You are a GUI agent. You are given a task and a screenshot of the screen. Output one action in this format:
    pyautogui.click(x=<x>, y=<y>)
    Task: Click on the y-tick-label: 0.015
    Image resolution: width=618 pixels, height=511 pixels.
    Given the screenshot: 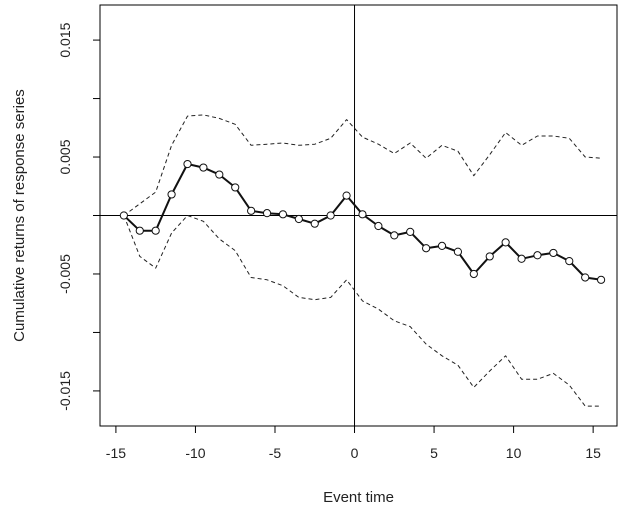 What is the action you would take?
    pyautogui.click(x=65, y=39)
    